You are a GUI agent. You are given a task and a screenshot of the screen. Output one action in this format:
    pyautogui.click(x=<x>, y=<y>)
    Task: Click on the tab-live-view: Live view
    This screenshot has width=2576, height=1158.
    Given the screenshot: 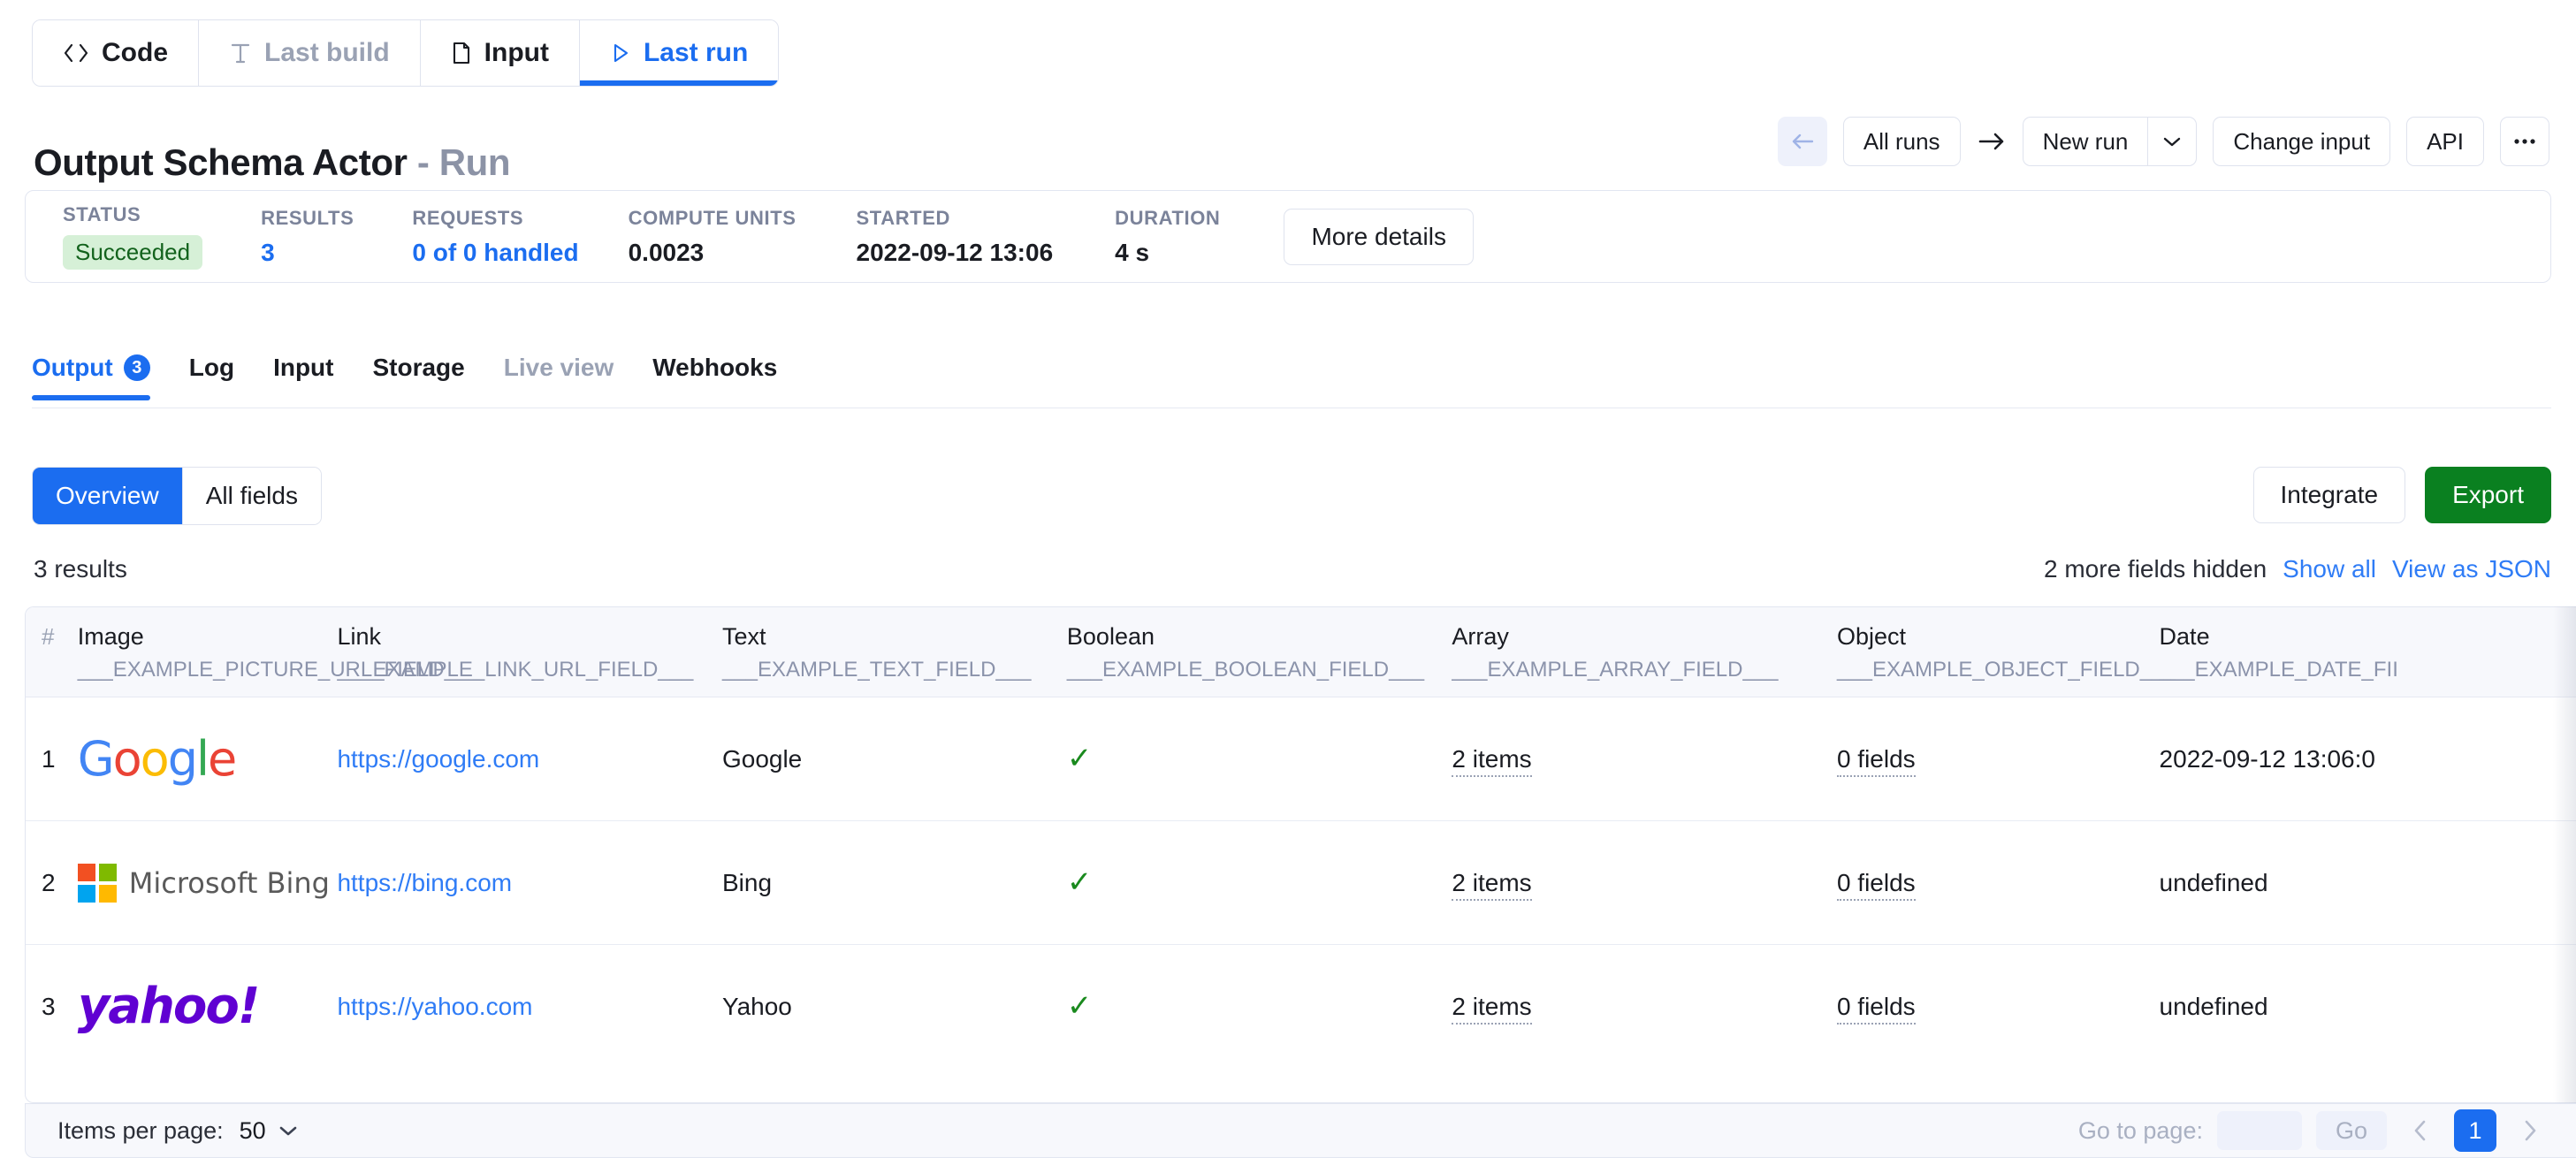 What is the action you would take?
    pyautogui.click(x=559, y=377)
    